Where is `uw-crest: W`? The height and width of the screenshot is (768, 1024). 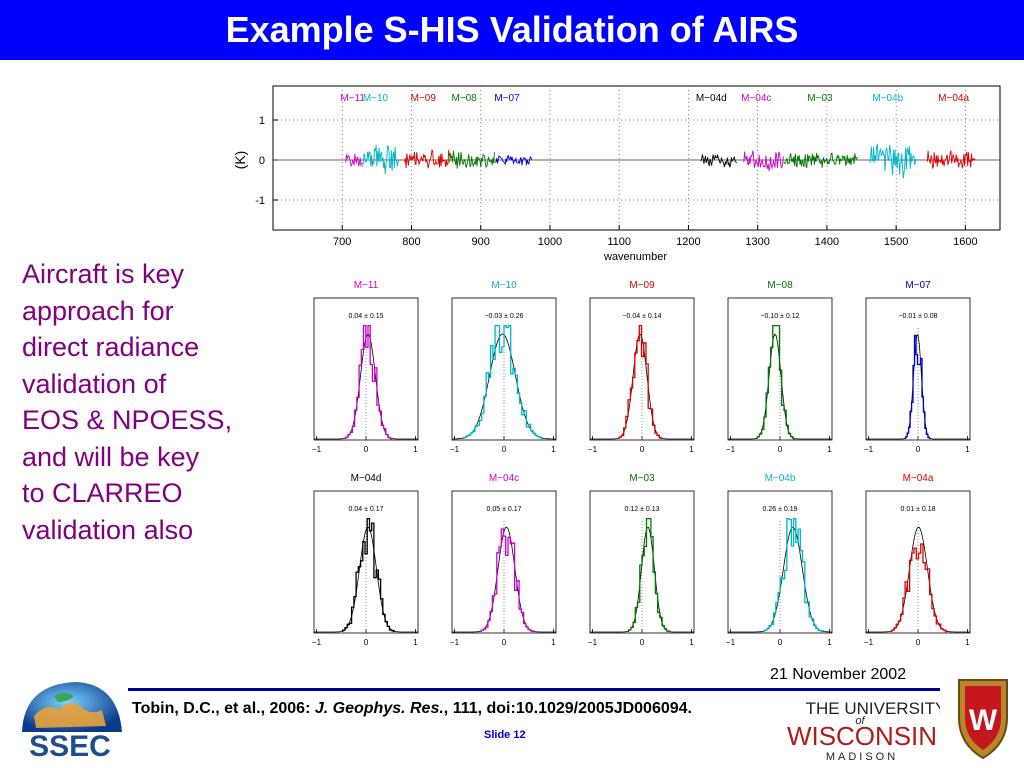 uw-crest: W is located at coordinates (983, 719).